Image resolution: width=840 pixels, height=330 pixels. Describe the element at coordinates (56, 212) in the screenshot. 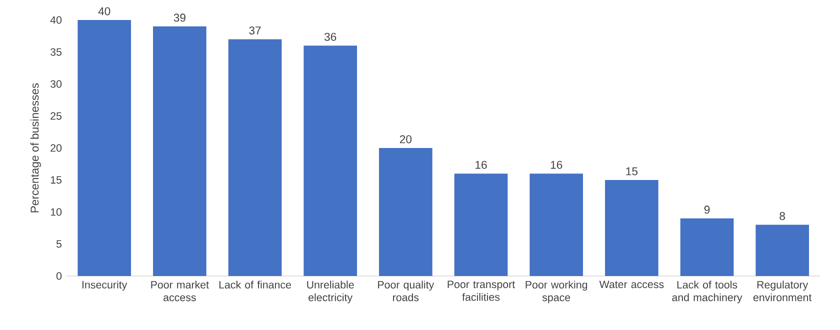

I see `y-tick-label: 10` at that location.